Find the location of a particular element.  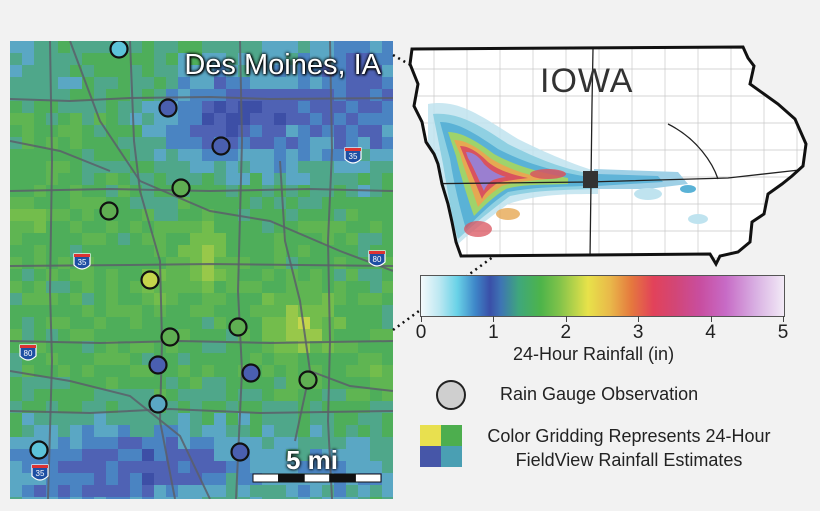

colorbar-tick-label: 0 is located at coordinates (421, 332).